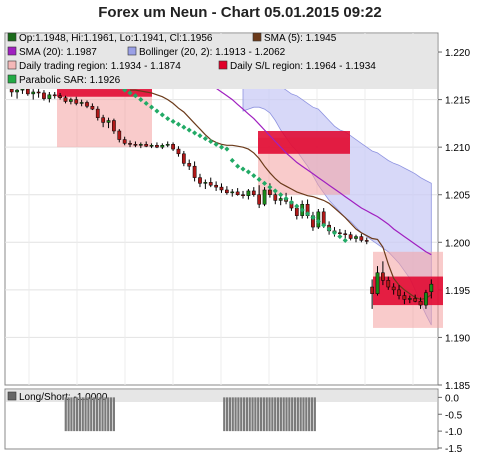  What do you see at coordinates (454, 415) in the screenshot?
I see `sub-y-tick-label: -0.5` at bounding box center [454, 415].